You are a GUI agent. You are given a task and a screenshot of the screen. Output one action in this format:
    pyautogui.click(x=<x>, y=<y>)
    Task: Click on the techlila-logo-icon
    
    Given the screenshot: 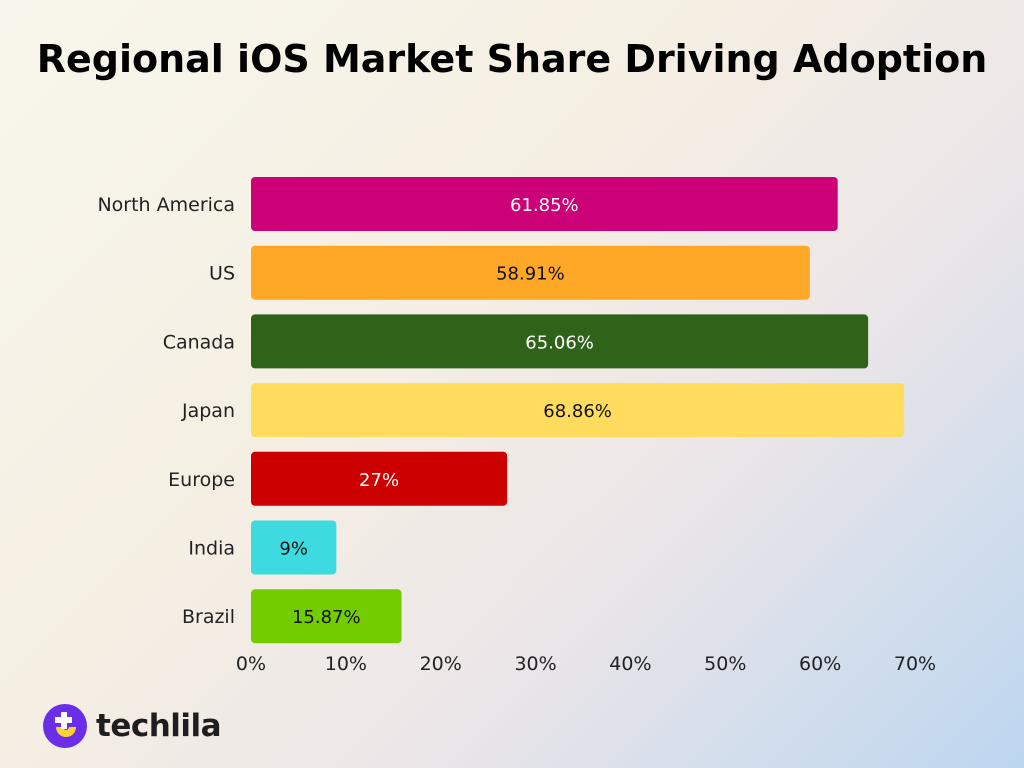 What is the action you would take?
    pyautogui.click(x=65, y=726)
    